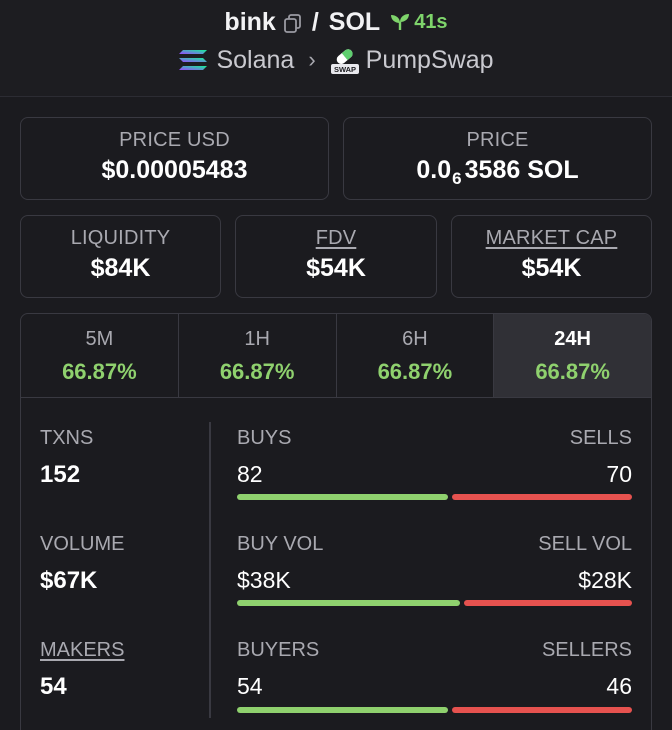 Image resolution: width=672 pixels, height=730 pixels. I want to click on liquidity-card: LIQUIDITY $84K, so click(120, 256).